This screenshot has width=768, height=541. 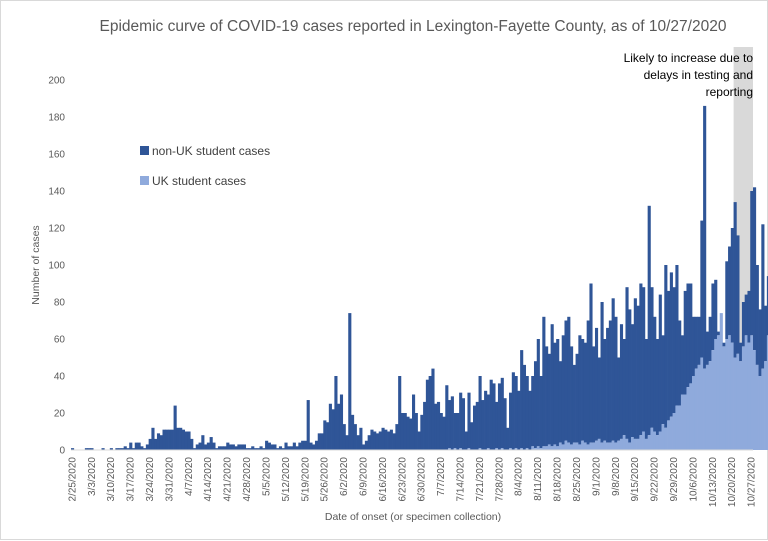 What do you see at coordinates (247, 479) in the screenshot?
I see `x-tick-label: 4/28/2020` at bounding box center [247, 479].